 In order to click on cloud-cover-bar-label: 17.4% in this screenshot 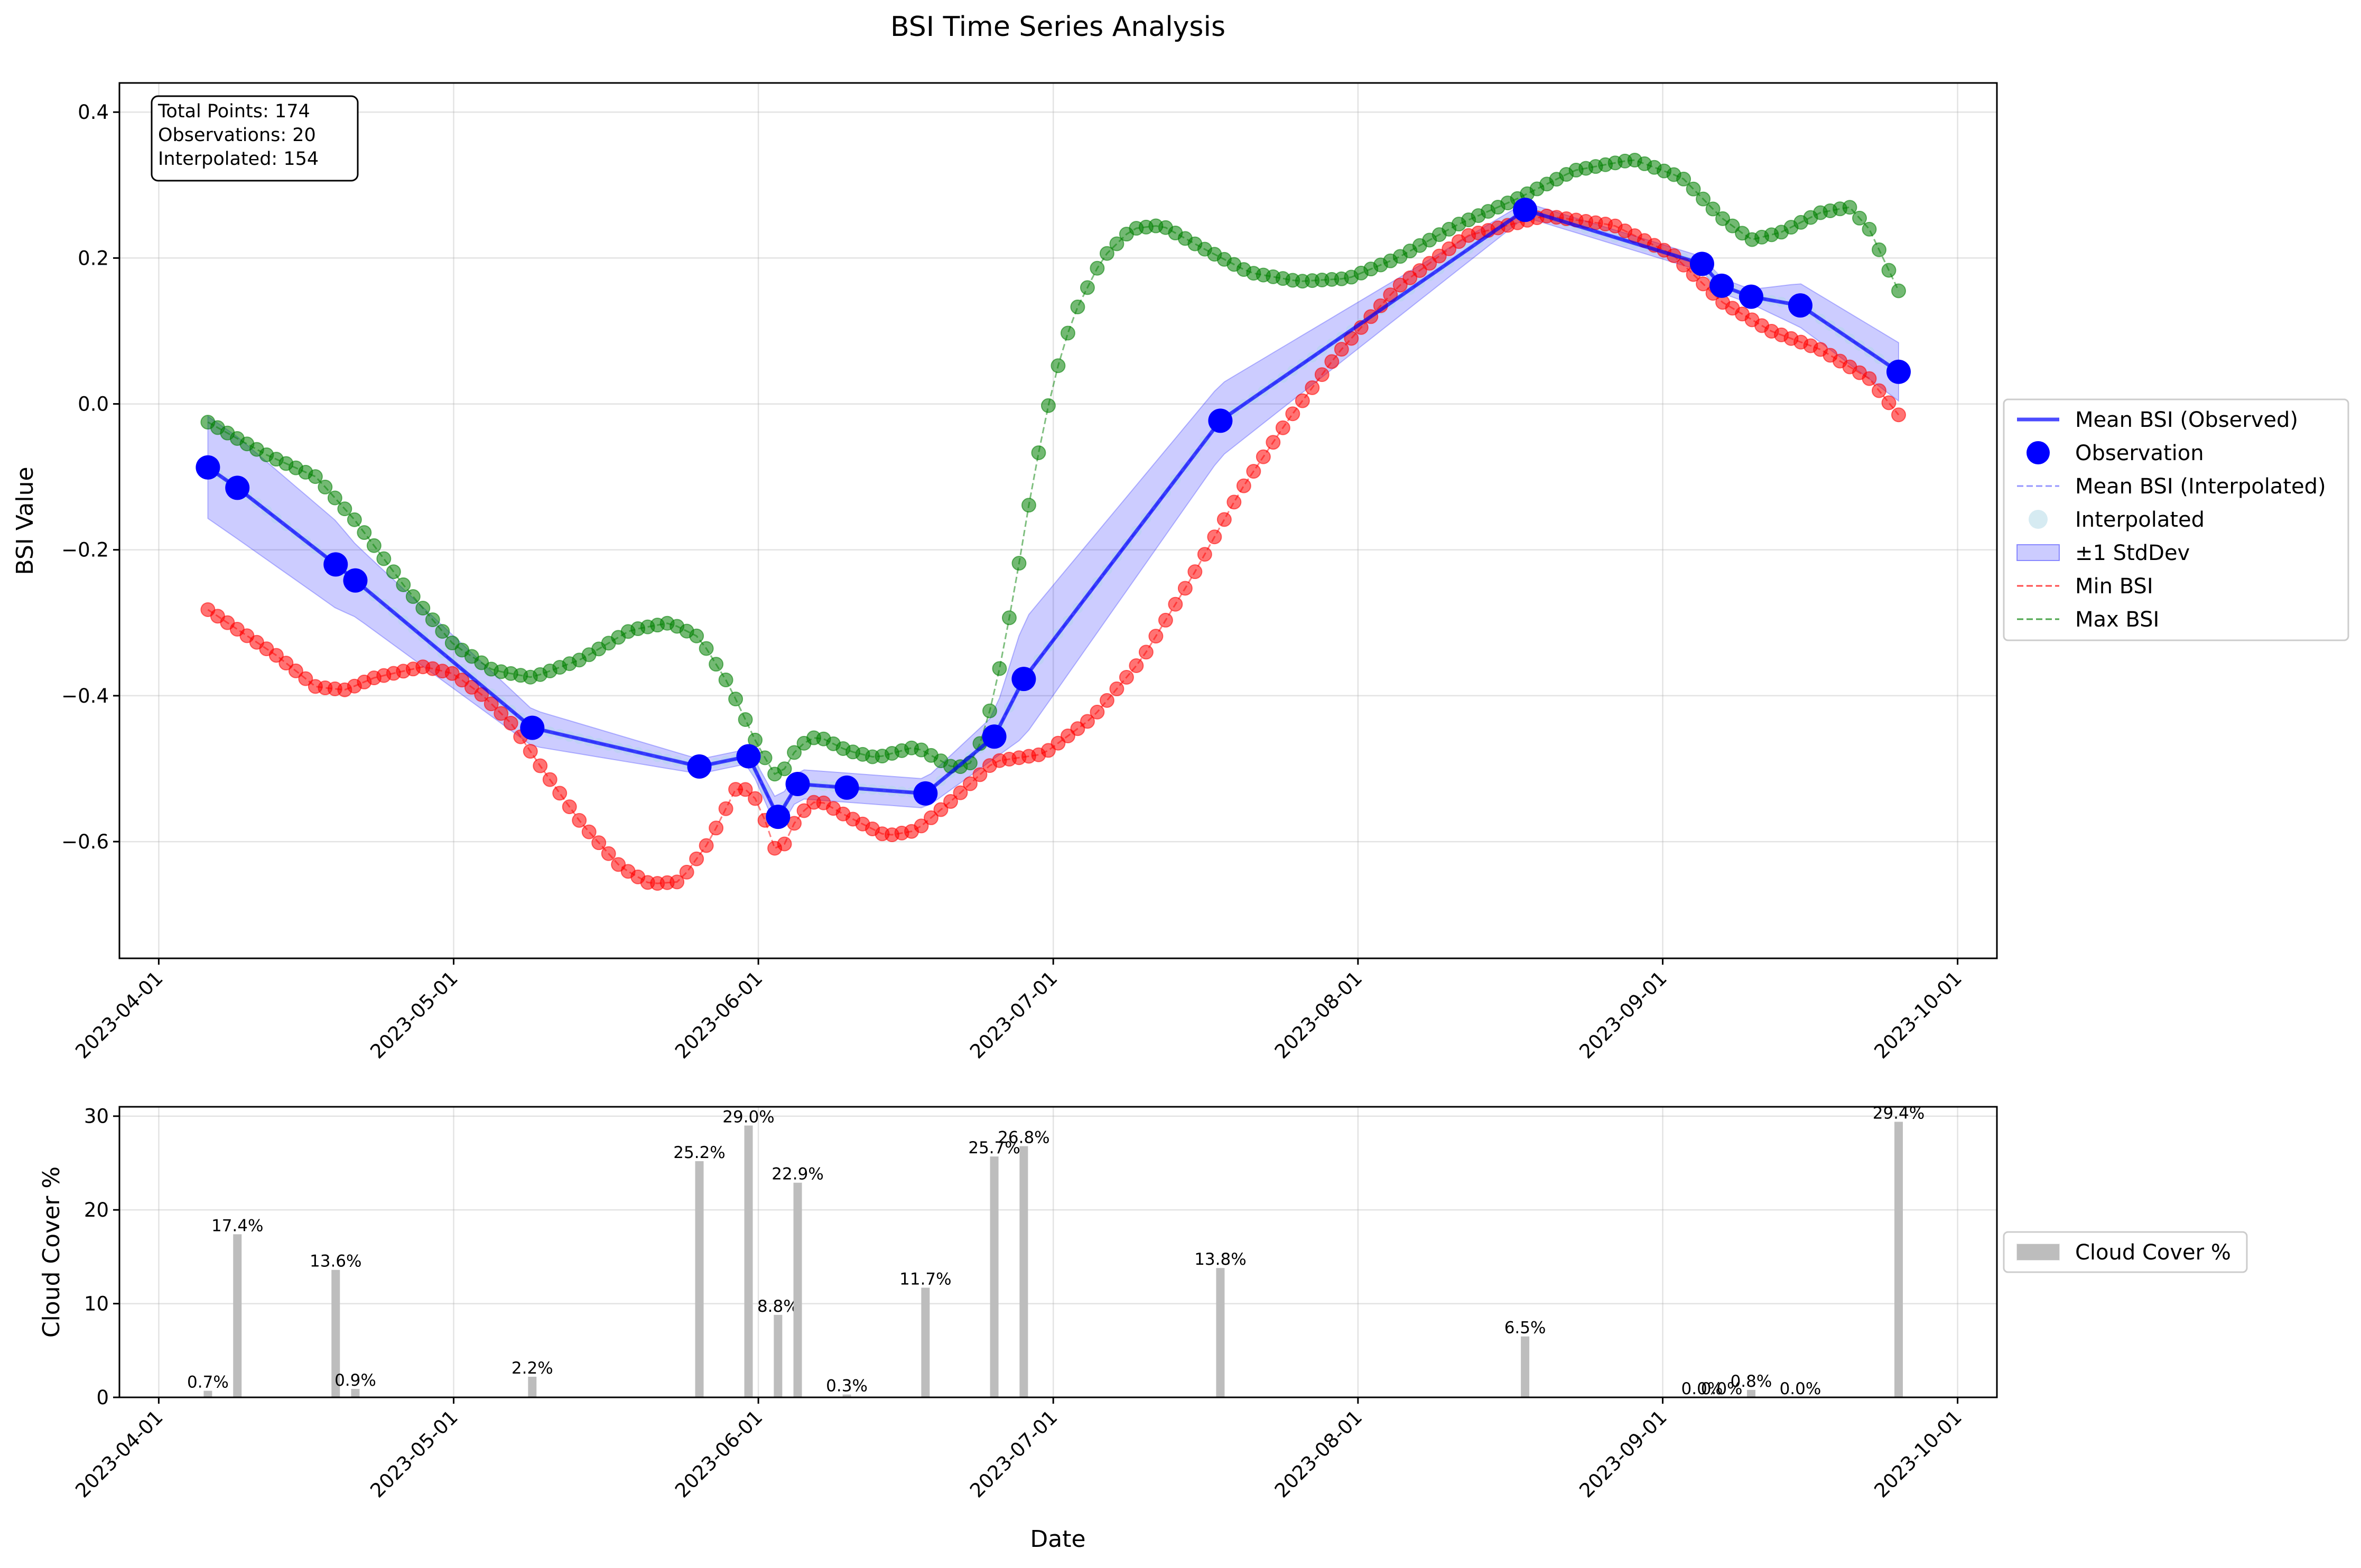, I will do `click(237, 1225)`.